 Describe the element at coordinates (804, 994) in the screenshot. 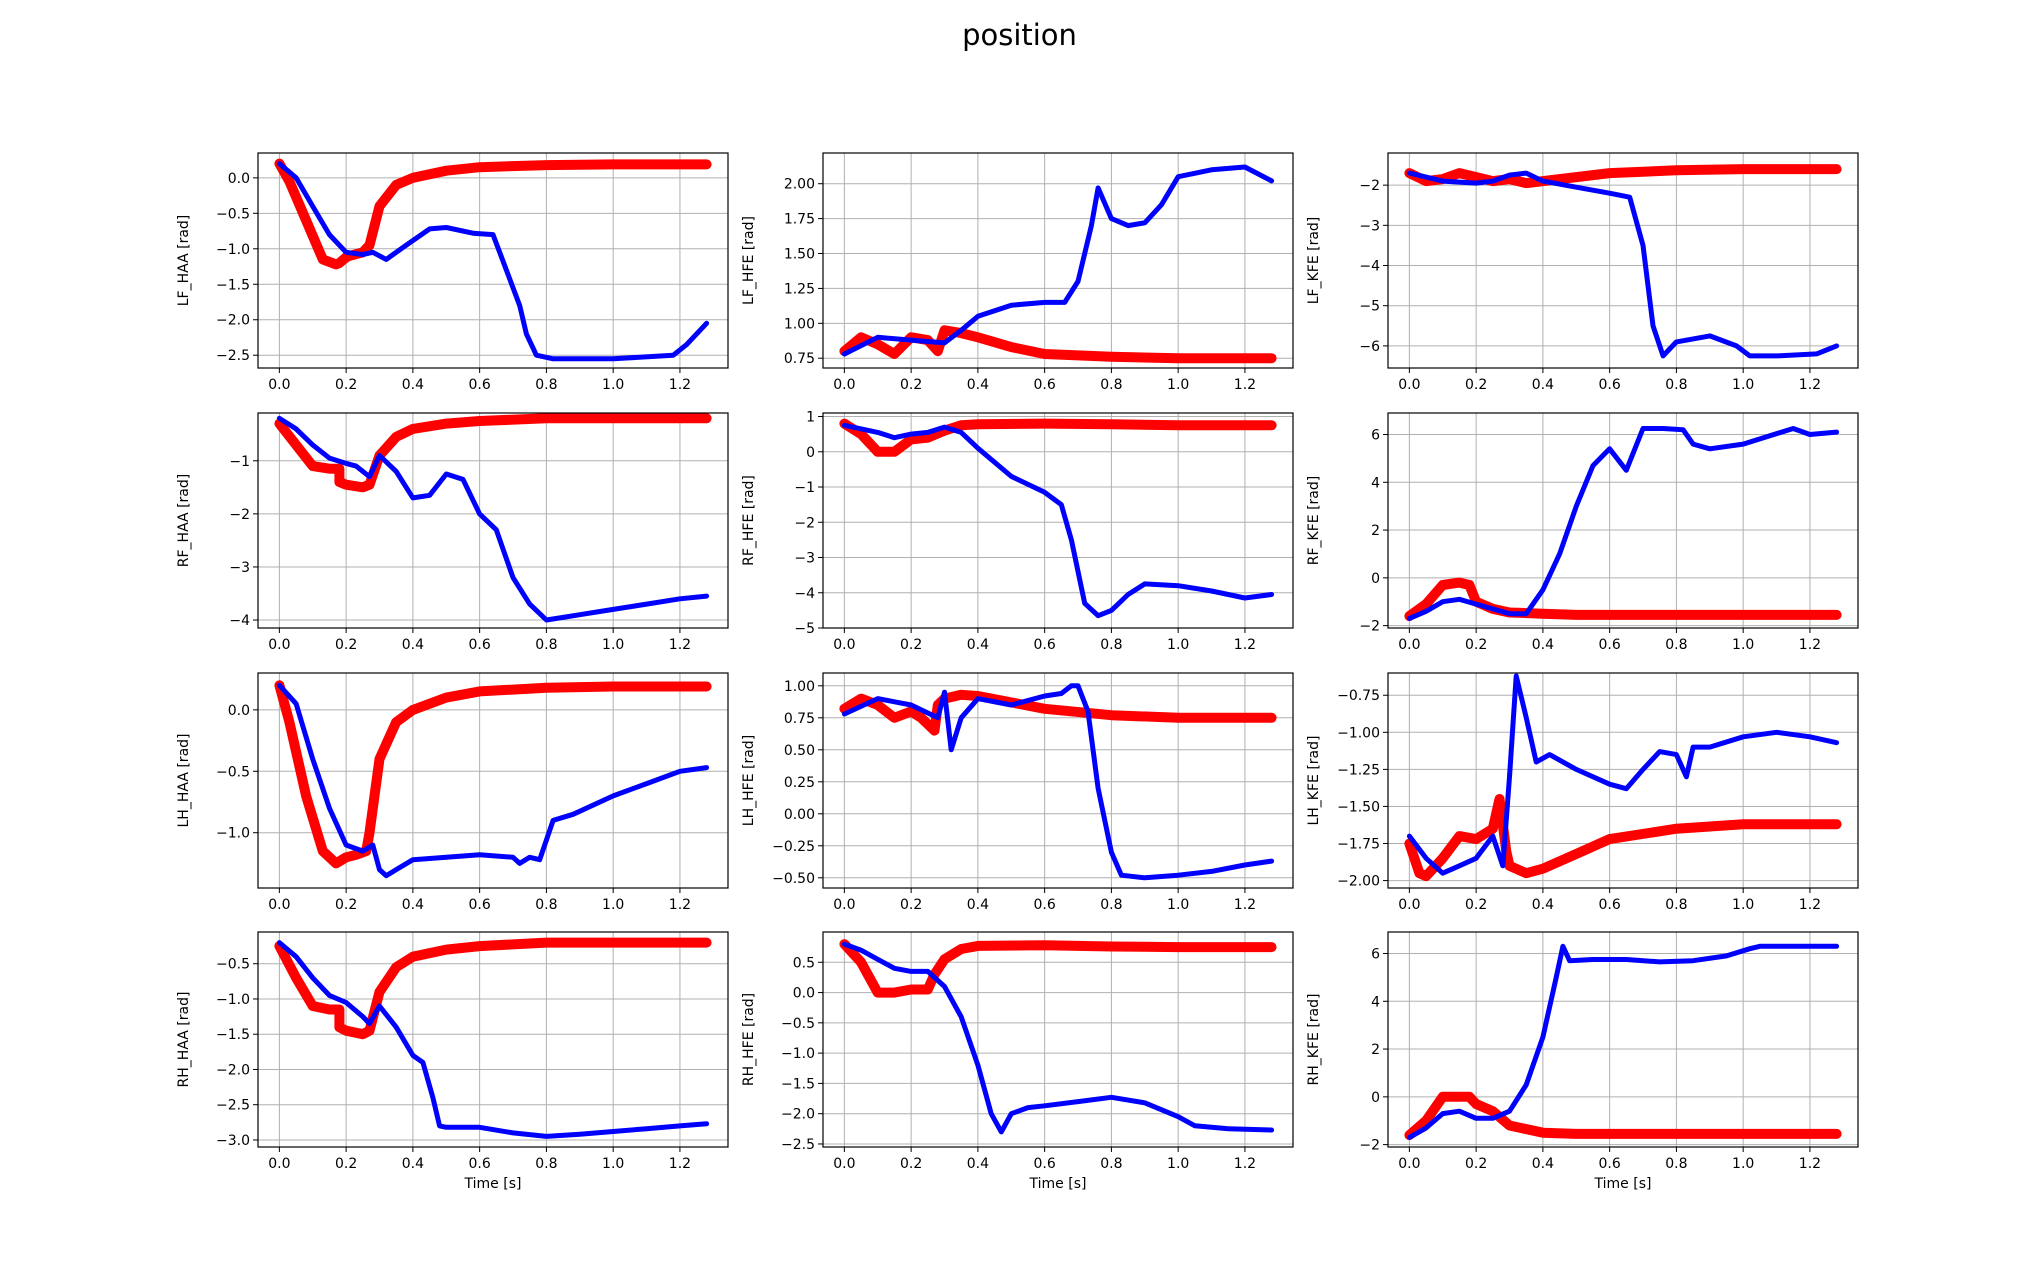

I see `y-tick-label: 0.0` at that location.